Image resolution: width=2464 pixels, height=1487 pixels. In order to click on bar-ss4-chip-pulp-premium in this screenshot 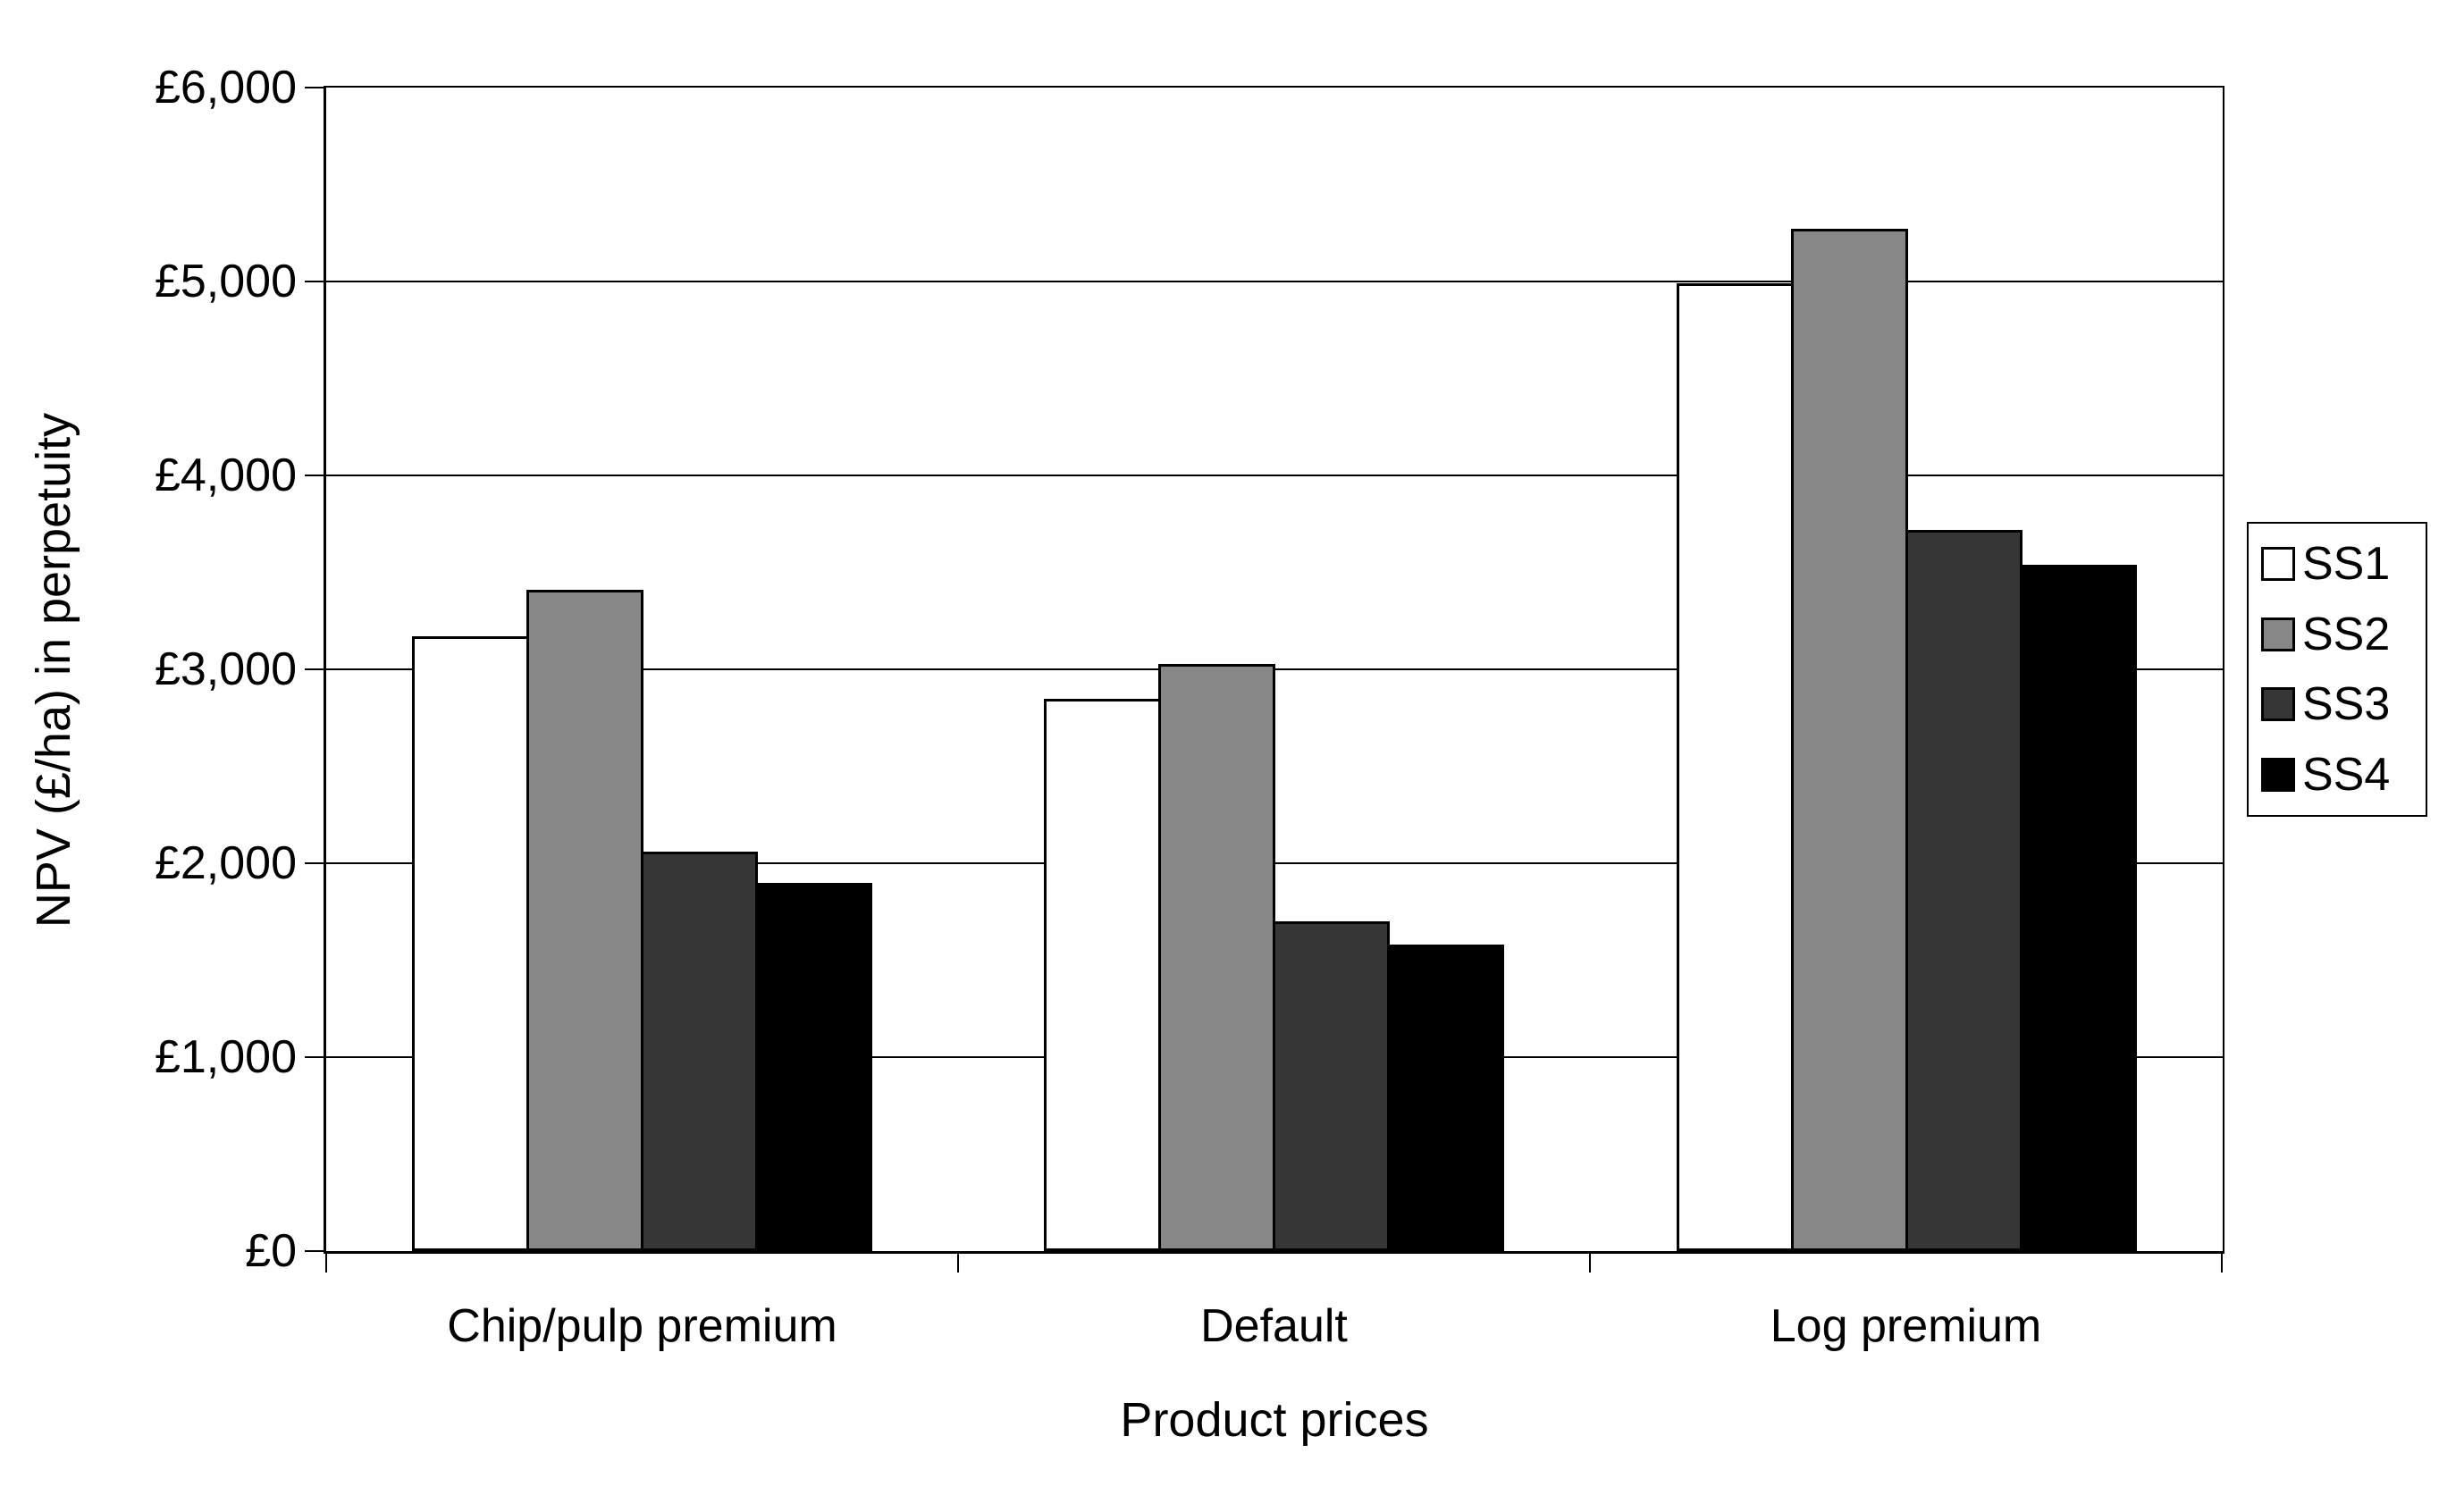, I will do `click(814, 1067)`.